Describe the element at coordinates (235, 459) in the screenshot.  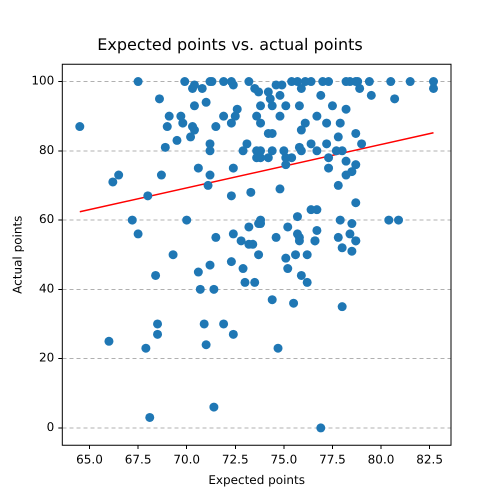
I see `x-tick-label: 72.5` at that location.